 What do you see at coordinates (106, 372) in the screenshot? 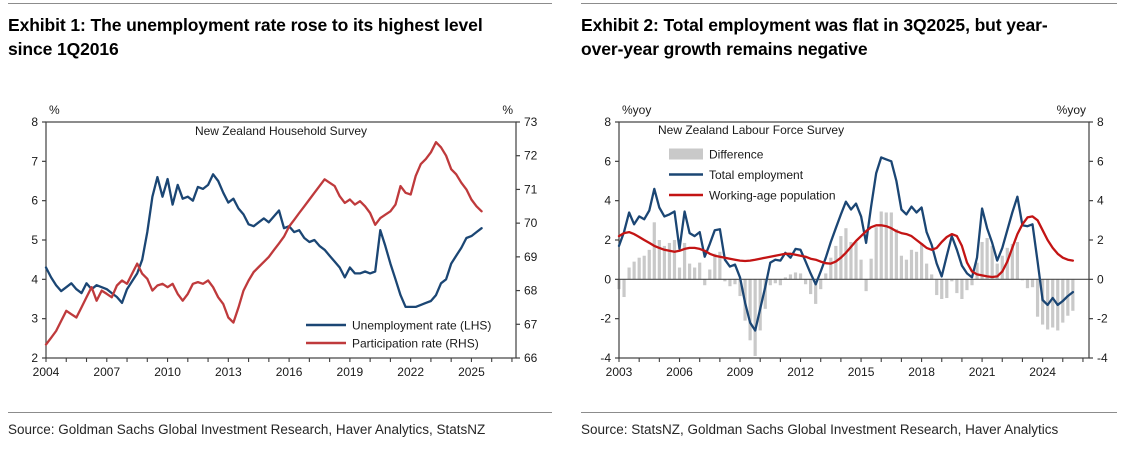
I see `chart-text: 2007` at bounding box center [106, 372].